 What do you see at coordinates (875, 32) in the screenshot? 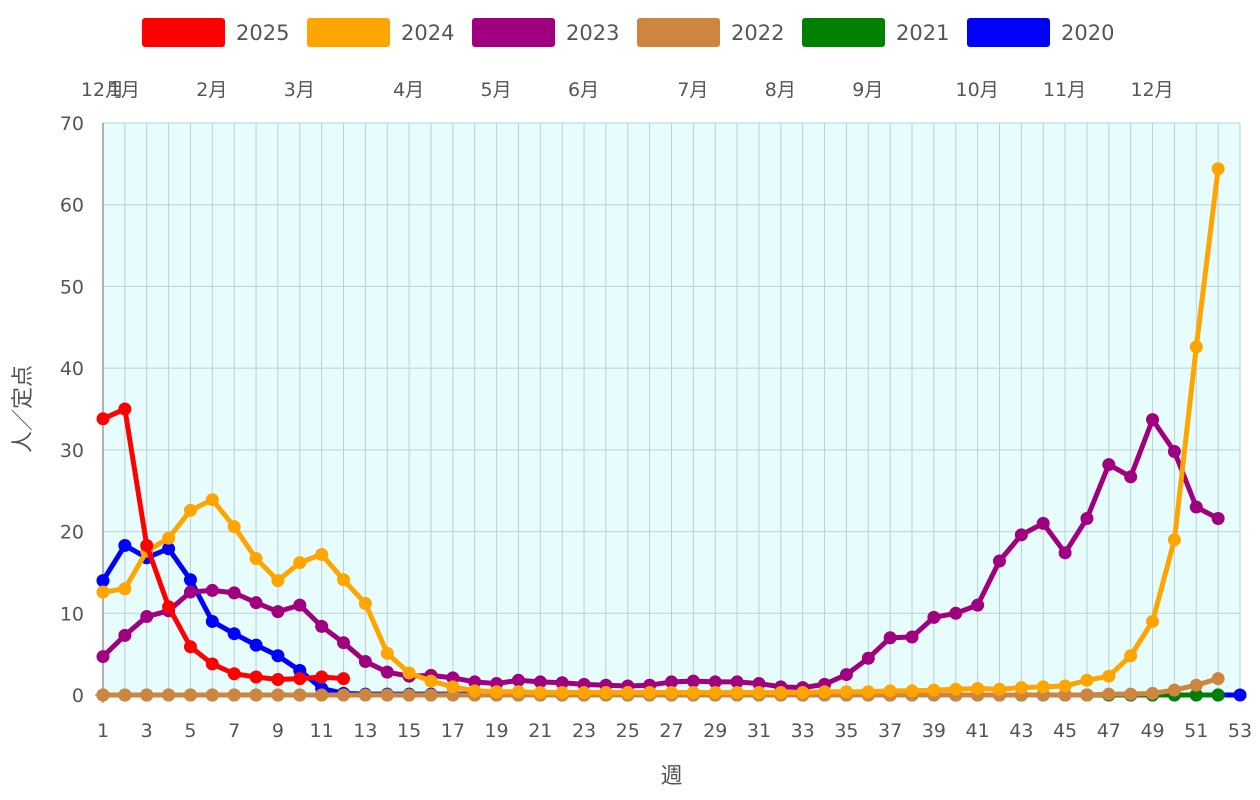
I see `legend-item-2021: 2021` at bounding box center [875, 32].